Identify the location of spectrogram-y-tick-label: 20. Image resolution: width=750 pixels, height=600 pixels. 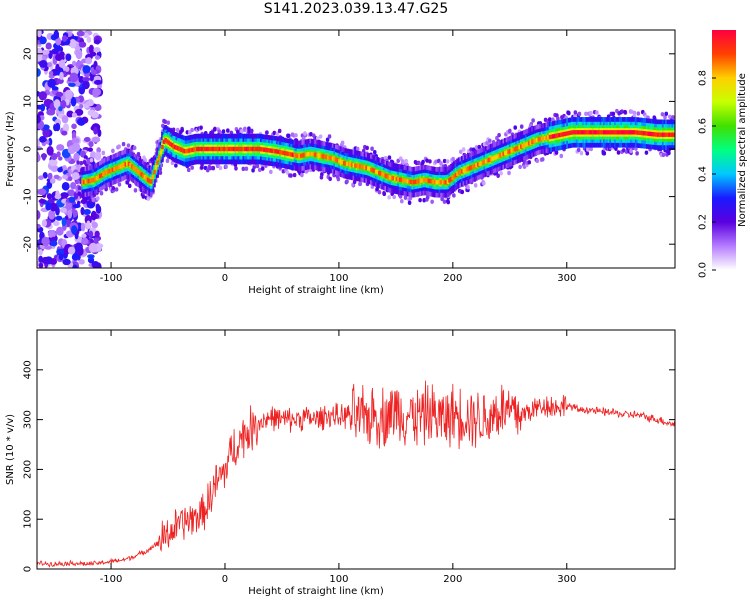
(28, 53).